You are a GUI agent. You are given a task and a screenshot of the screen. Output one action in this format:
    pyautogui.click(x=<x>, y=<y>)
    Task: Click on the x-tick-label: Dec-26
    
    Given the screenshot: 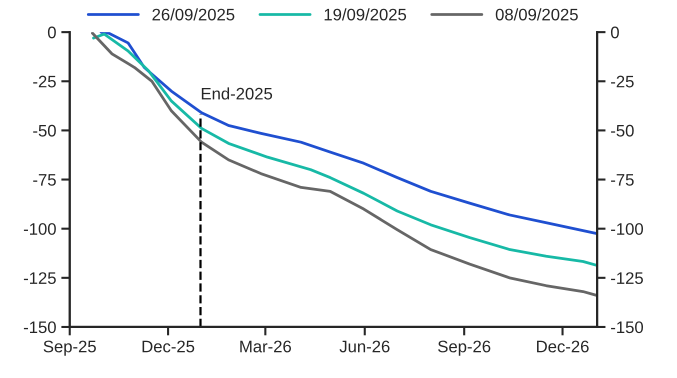 What is the action you would take?
    pyautogui.click(x=563, y=346)
    